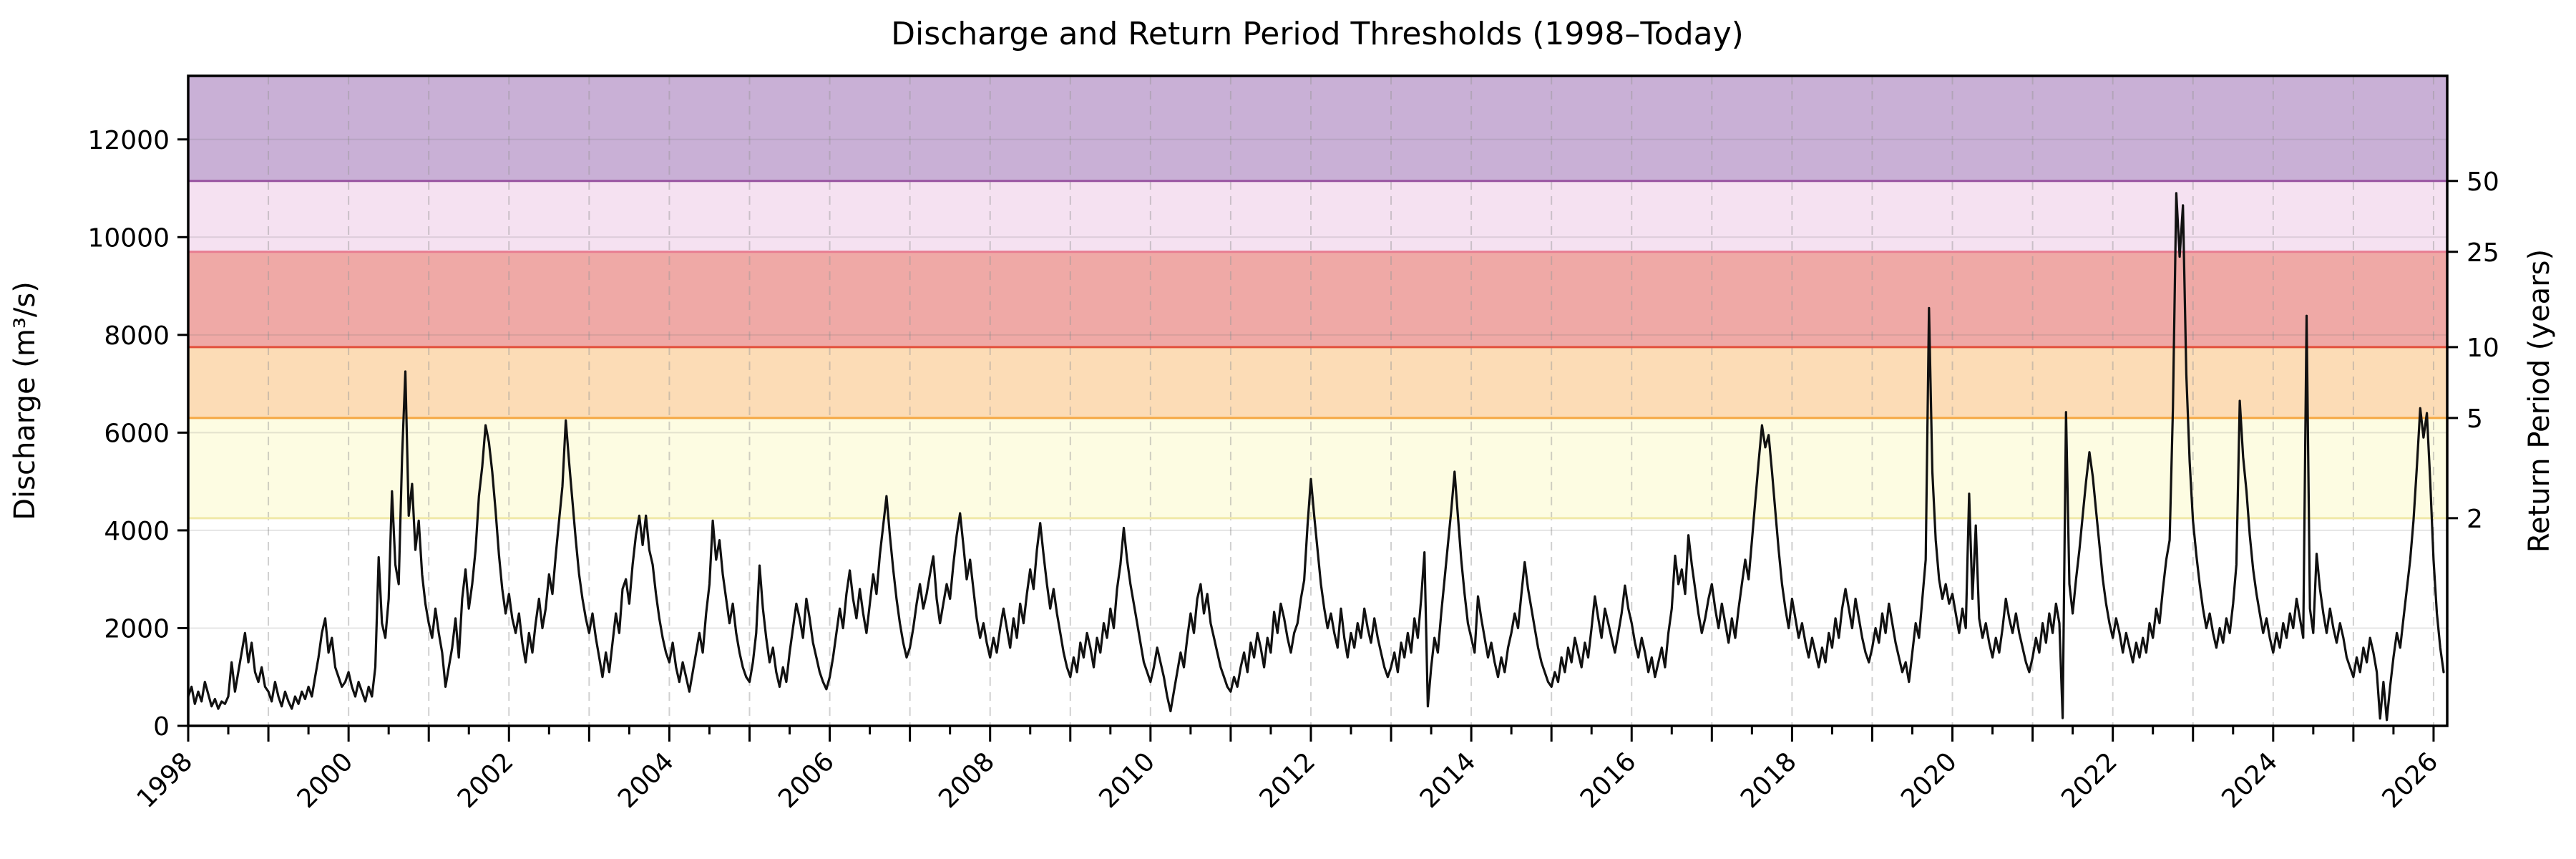 The height and width of the screenshot is (859, 2576). Describe the element at coordinates (2089, 780) in the screenshot. I see `x-tick-label: 2022` at that location.